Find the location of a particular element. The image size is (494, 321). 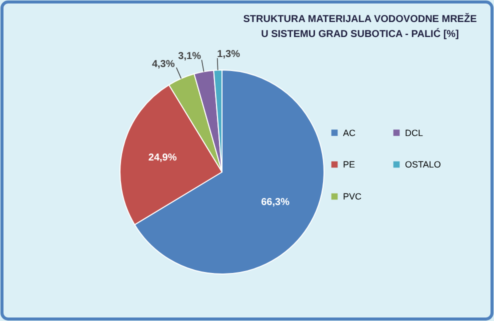

data-label: 3,1% is located at coordinates (190, 56).